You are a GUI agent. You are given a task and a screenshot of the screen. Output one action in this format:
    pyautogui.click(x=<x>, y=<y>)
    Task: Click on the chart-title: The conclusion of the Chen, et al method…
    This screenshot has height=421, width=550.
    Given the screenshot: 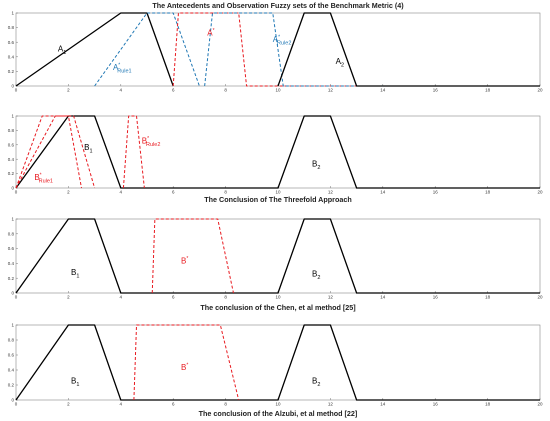 What is the action you would take?
    pyautogui.click(x=277, y=307)
    